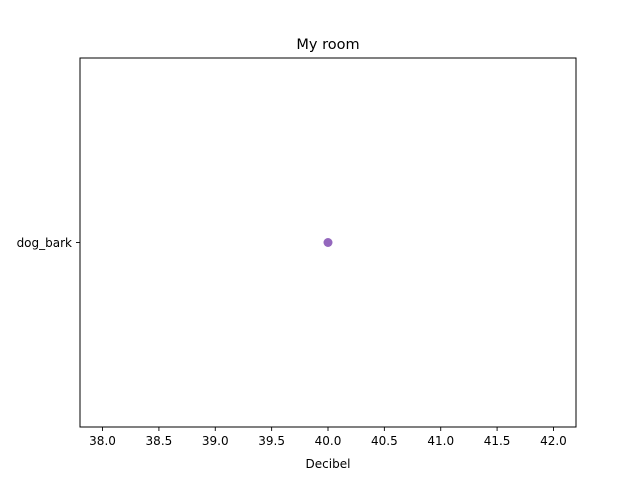 Image resolution: width=640 pixels, height=480 pixels. I want to click on x-tick-label: 41.0, so click(440, 441).